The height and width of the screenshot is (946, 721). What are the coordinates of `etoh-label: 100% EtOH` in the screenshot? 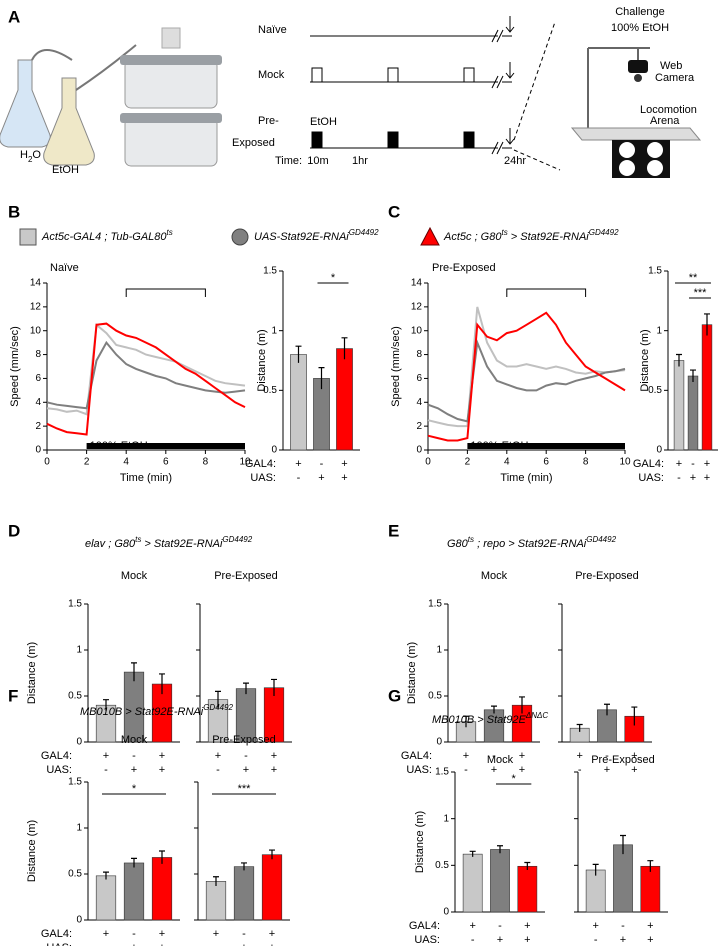 It's located at (499, 446).